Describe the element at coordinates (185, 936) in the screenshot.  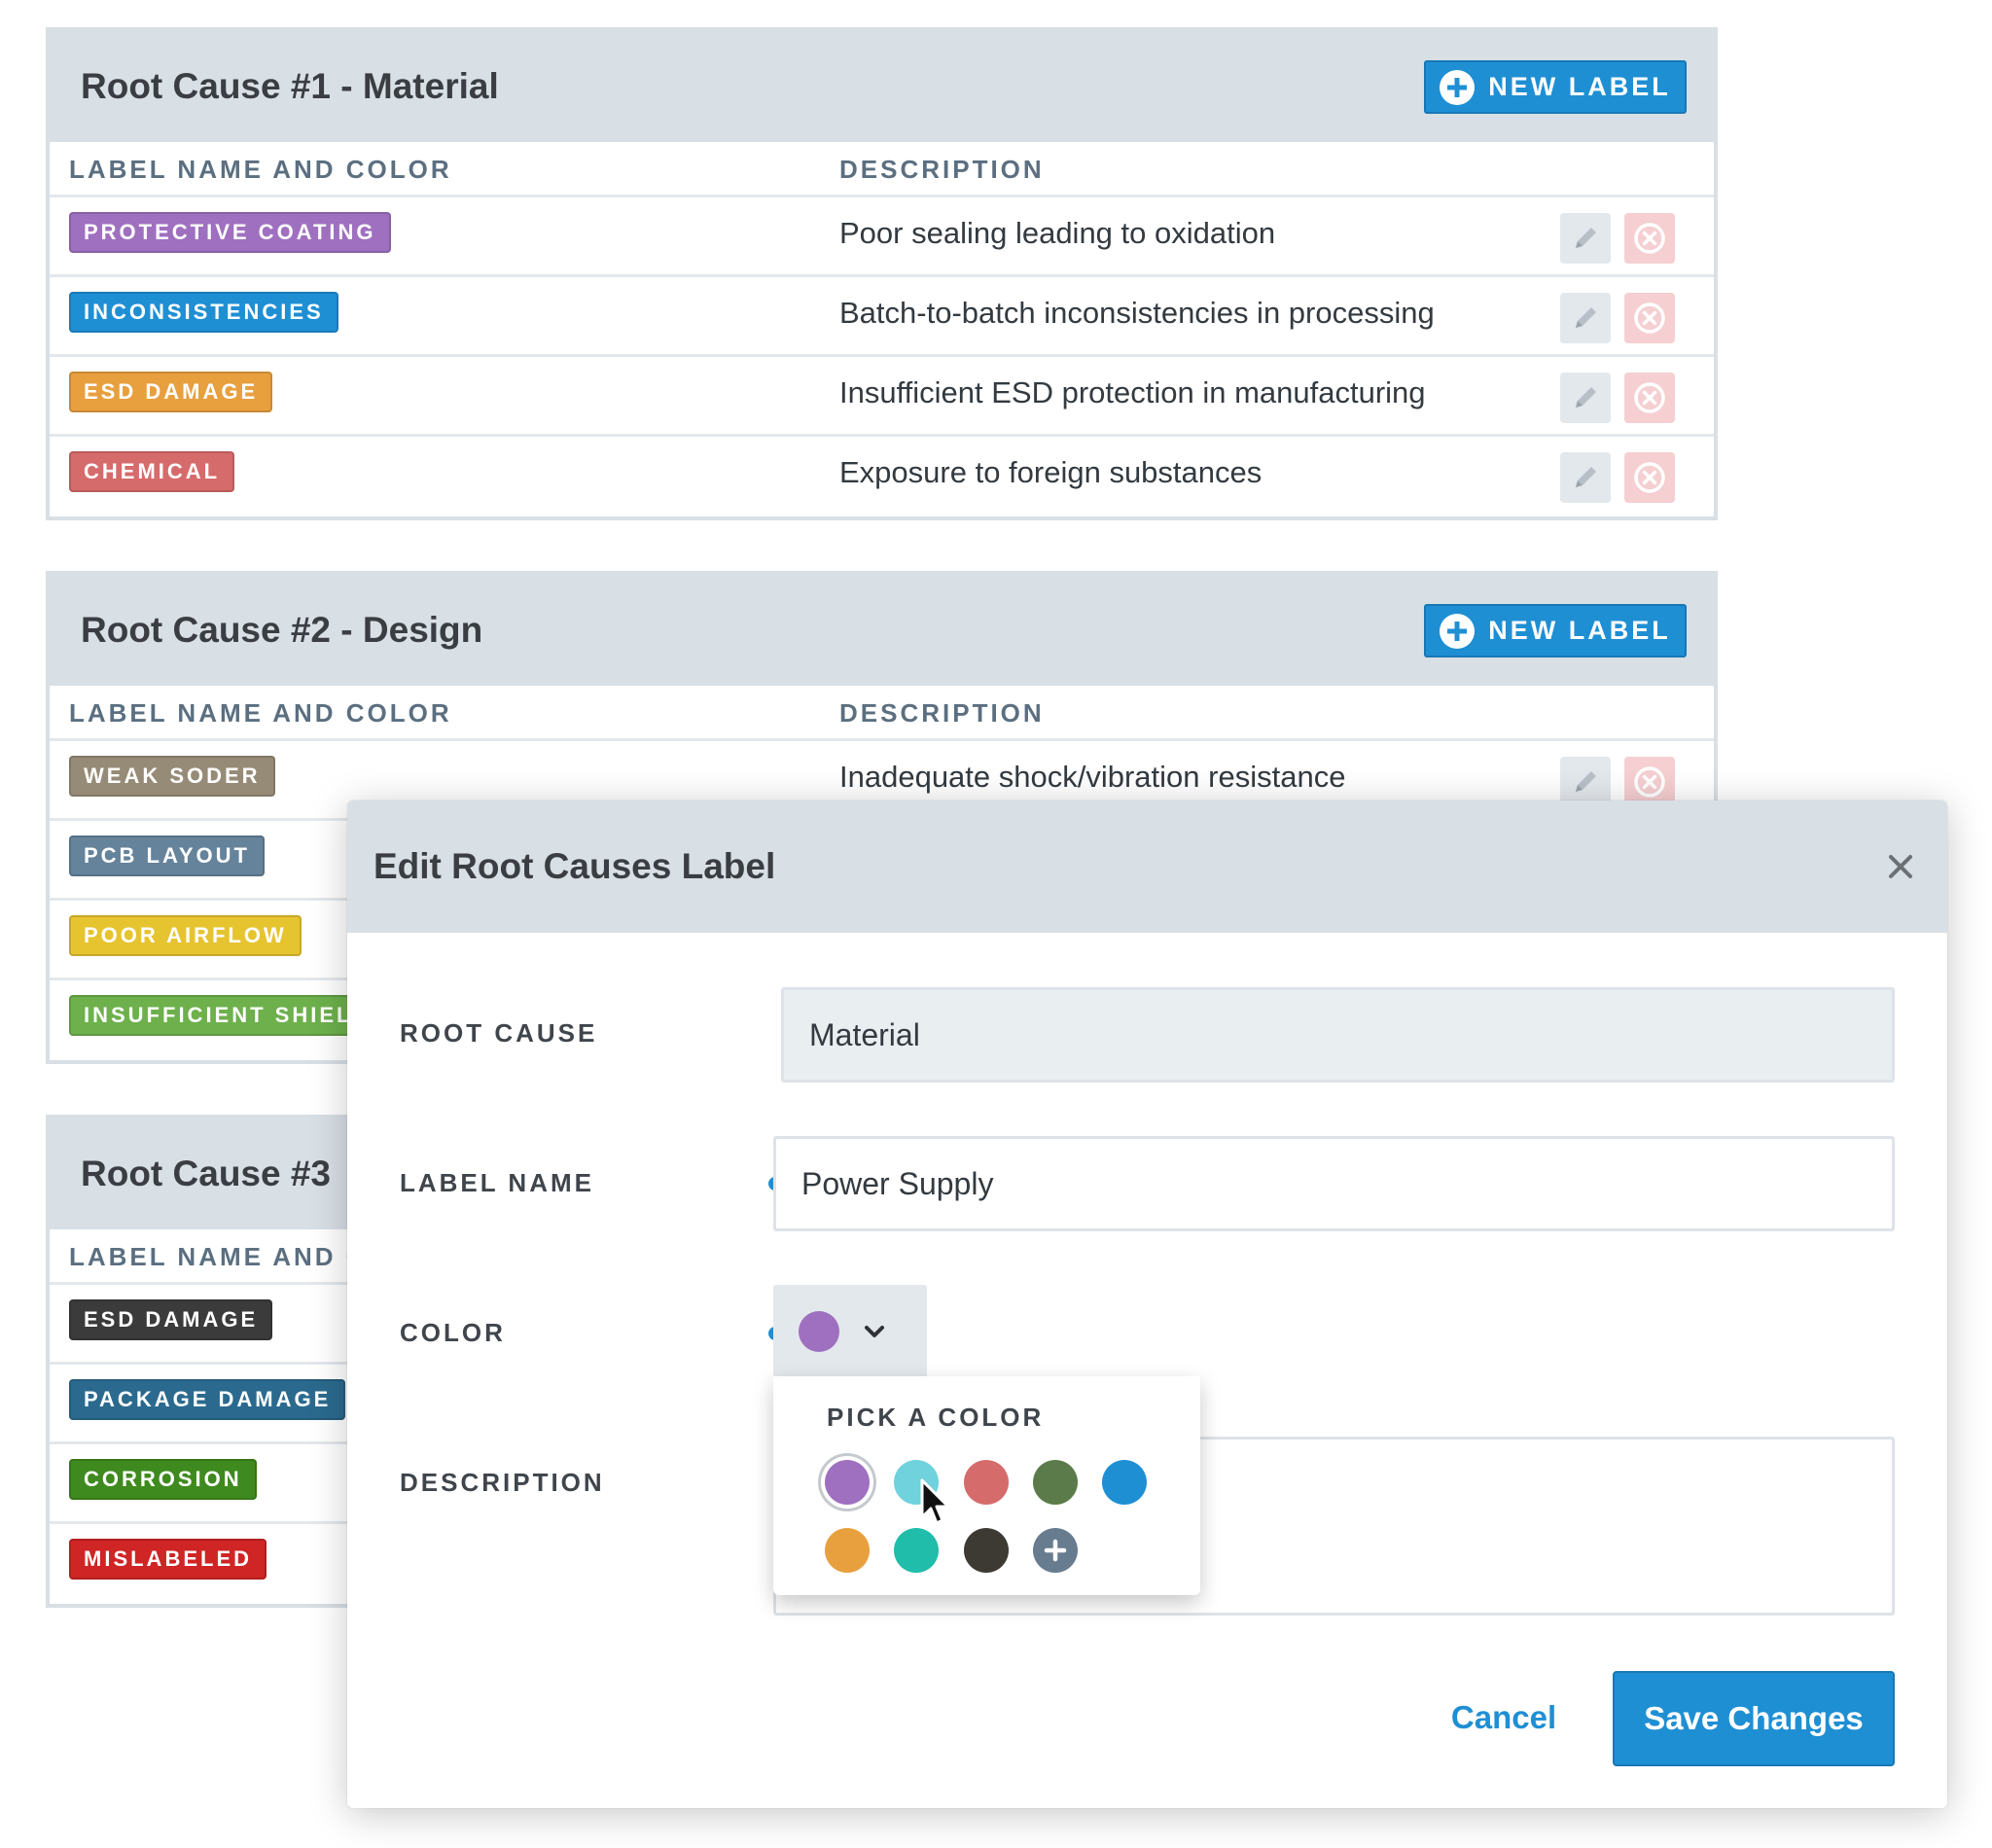
I see `label-chip: POOR AIRFLOW` at that location.